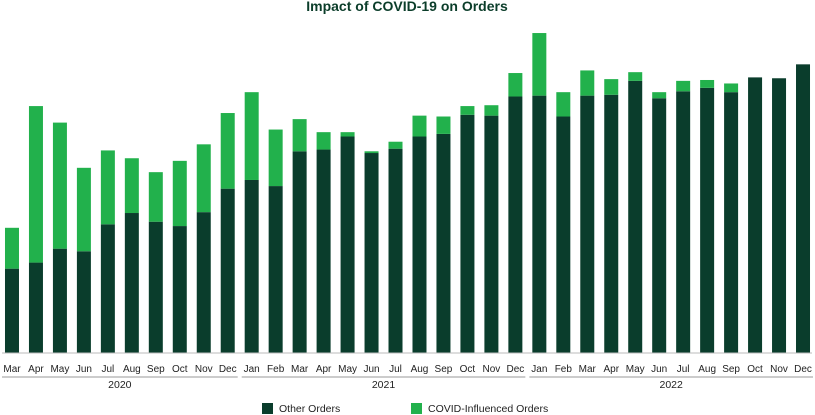  What do you see at coordinates (107, 369) in the screenshot?
I see `x-tick-label-4: Jul` at bounding box center [107, 369].